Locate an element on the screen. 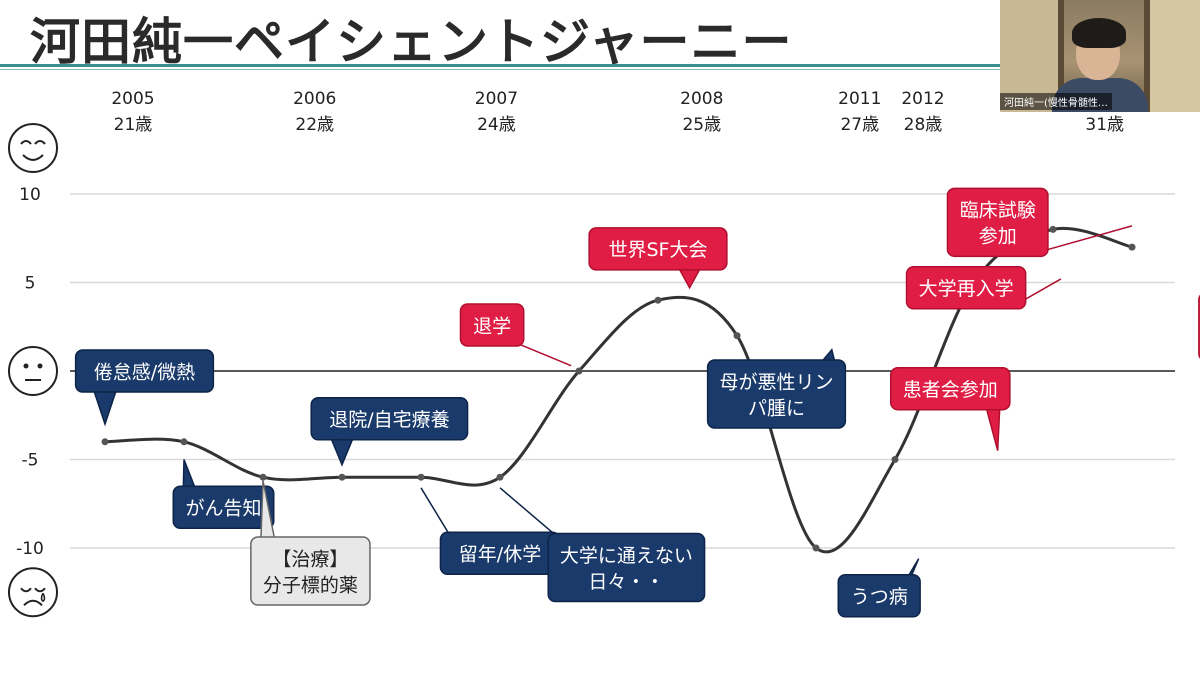  year-label: 2006 is located at coordinates (314, 99).